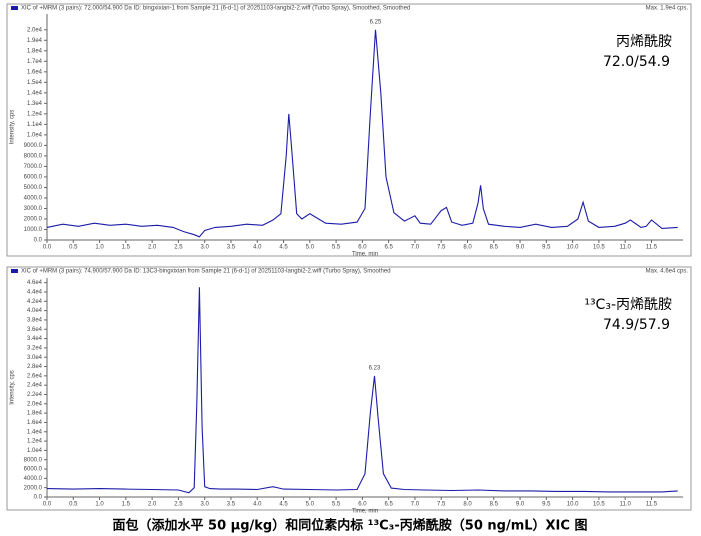 Image resolution: width=701 pixels, height=536 pixels. Describe the element at coordinates (375, 368) in the screenshot. I see `peak-label: 6.23` at that location.